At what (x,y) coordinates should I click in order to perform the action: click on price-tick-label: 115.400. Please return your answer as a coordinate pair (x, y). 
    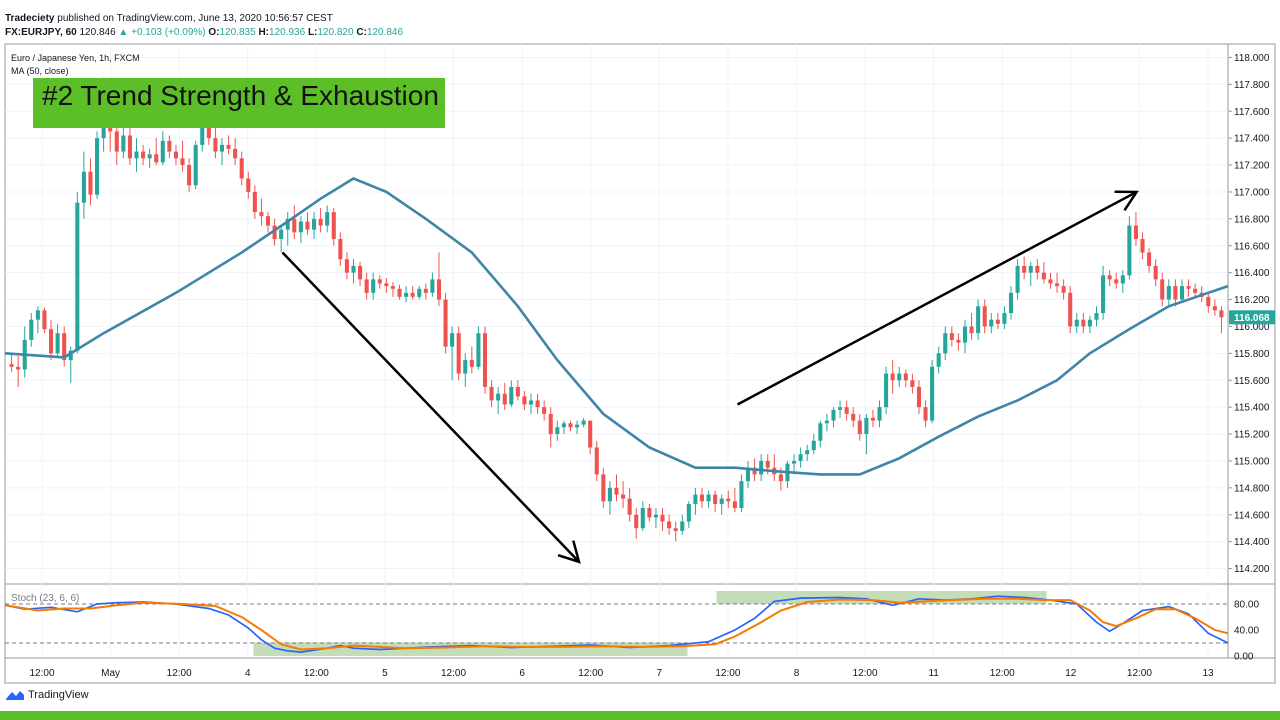
    Looking at the image, I should click on (1252, 408).